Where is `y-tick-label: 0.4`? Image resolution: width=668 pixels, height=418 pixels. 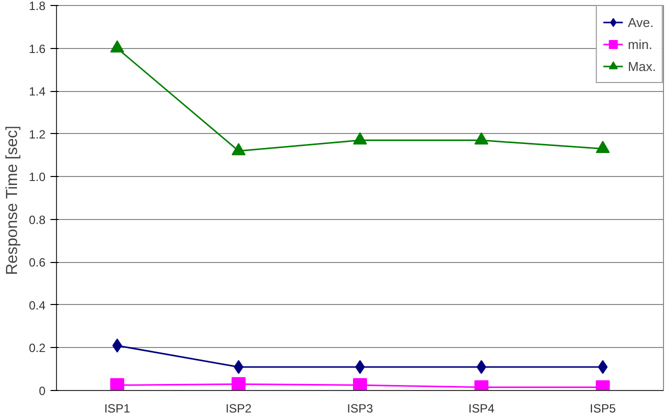 y-tick-label: 0.4 is located at coordinates (37, 305).